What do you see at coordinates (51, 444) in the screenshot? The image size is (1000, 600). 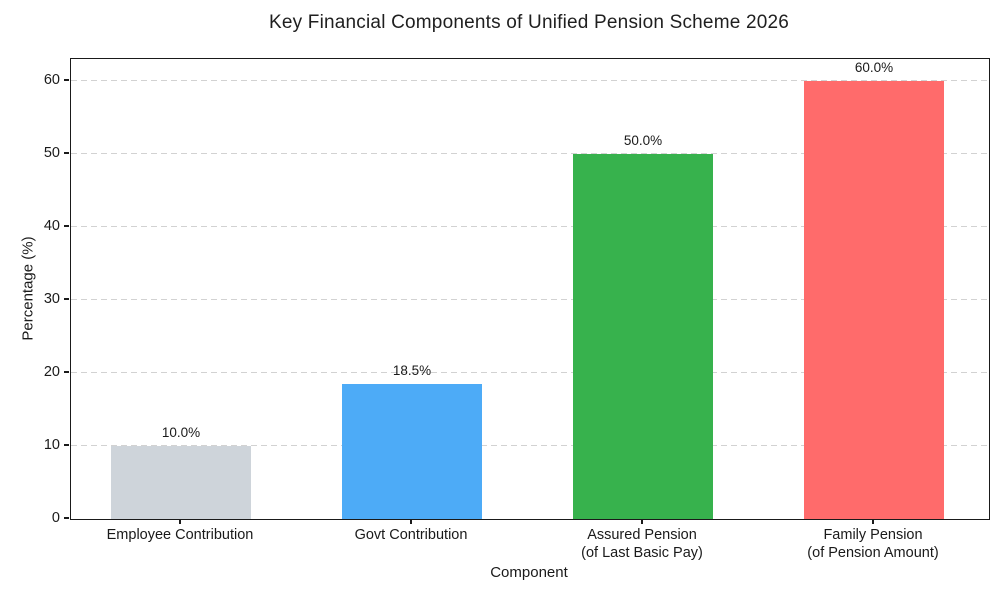 I see `y-tick-label: 10` at bounding box center [51, 444].